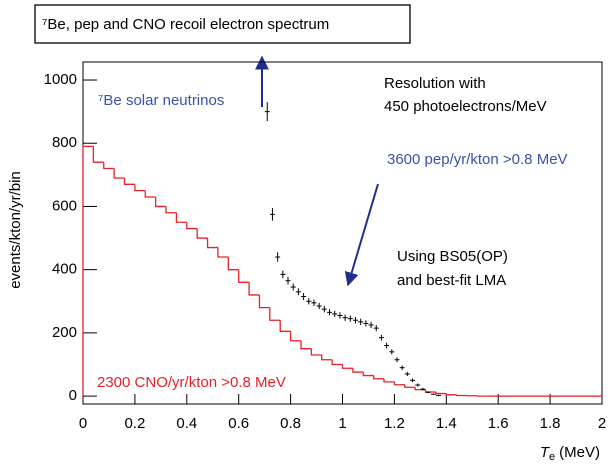 This screenshot has width=615, height=468. What do you see at coordinates (361, 235) in the screenshot?
I see `arrow` at bounding box center [361, 235].